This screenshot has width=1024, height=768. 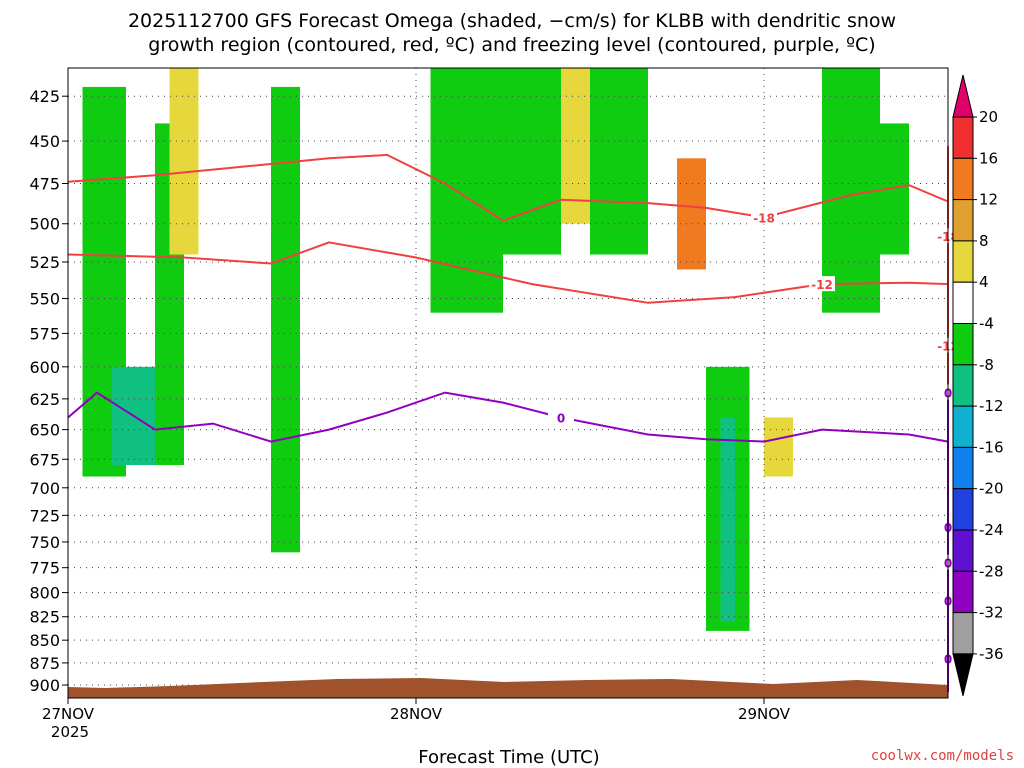 I want to click on colorbar-label: -12, so click(x=991, y=406).